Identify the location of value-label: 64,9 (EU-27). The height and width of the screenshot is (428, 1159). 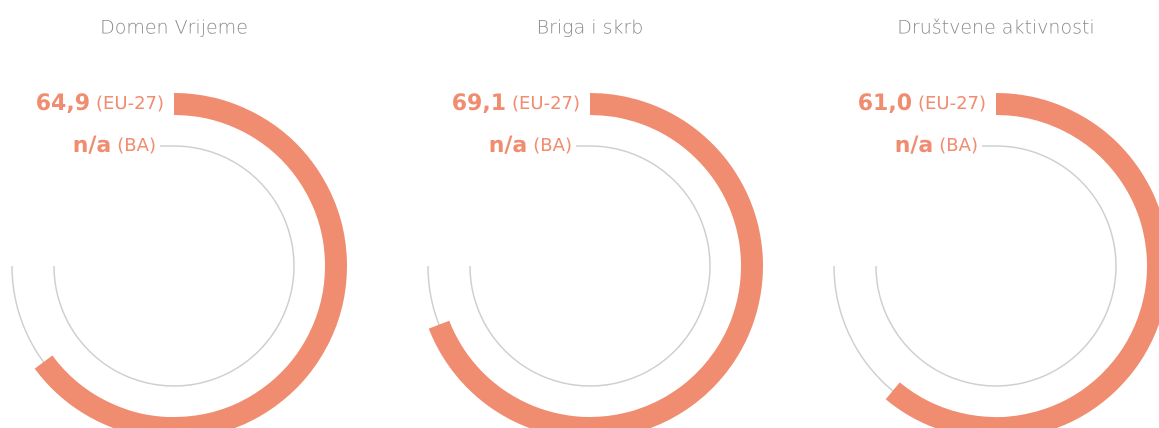
(100, 103).